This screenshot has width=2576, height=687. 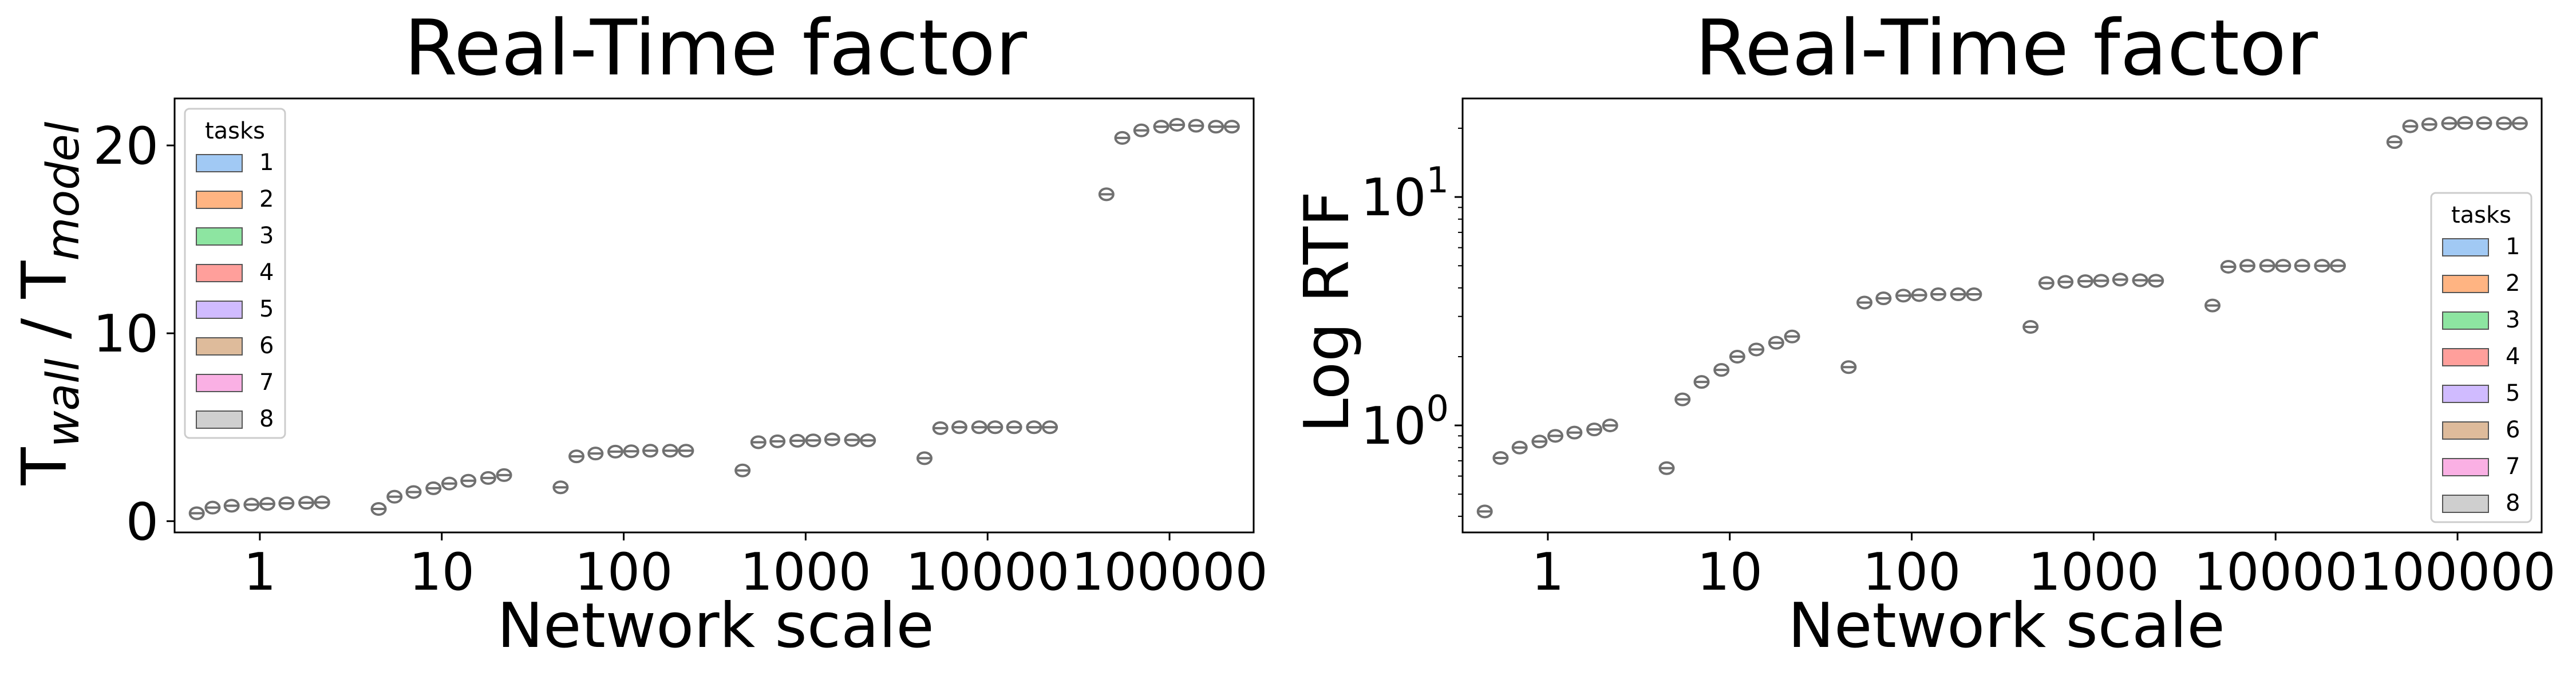 I want to click on right-y-ticks: 10⁰ 10¹, so click(x=1412, y=322).